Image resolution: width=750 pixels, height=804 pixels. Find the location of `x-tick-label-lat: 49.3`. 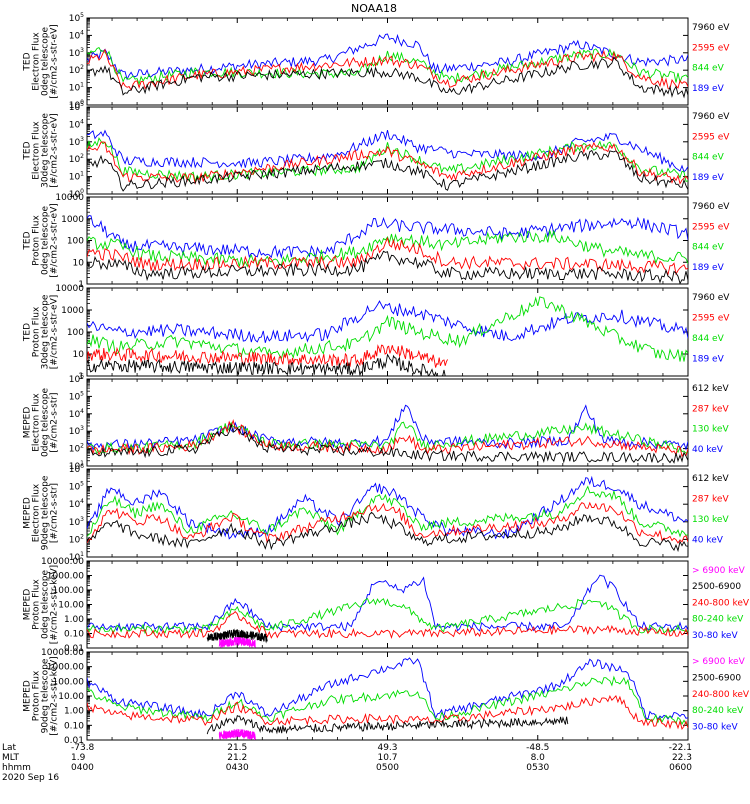

x-tick-label-lat: 49.3 is located at coordinates (387, 748).